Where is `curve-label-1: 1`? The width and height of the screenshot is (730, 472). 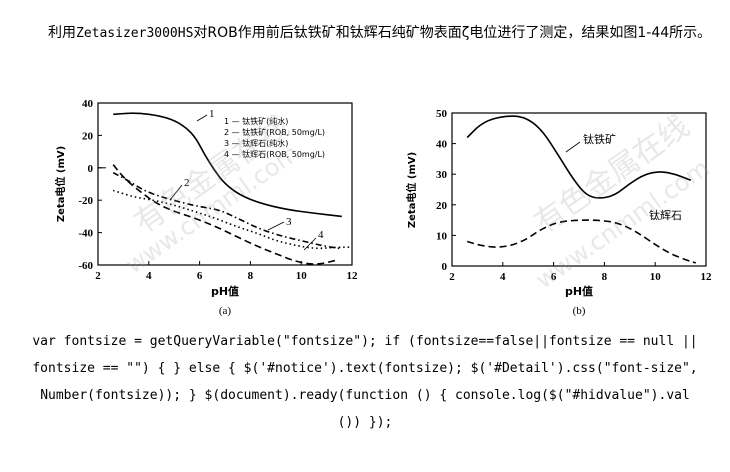
curve-label-1: 1 is located at coordinates (212, 114).